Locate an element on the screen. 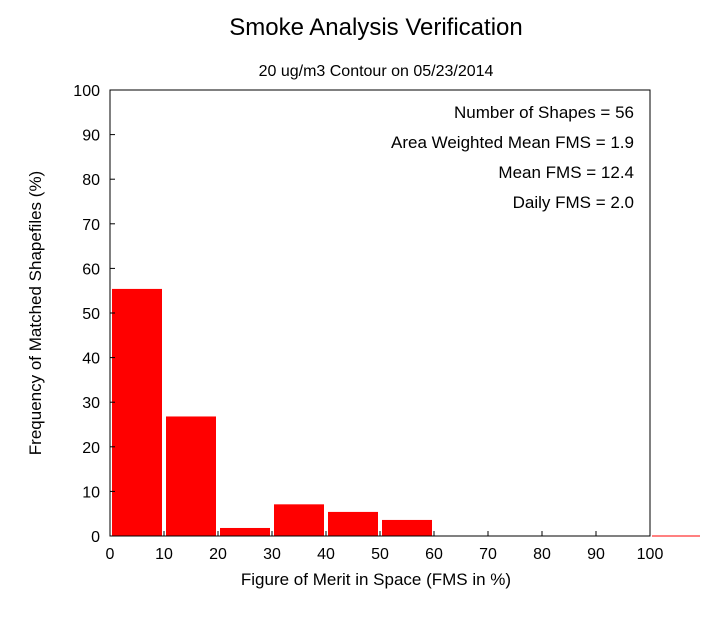 The height and width of the screenshot is (623, 710). y-tick-label: 100 is located at coordinates (86, 91).